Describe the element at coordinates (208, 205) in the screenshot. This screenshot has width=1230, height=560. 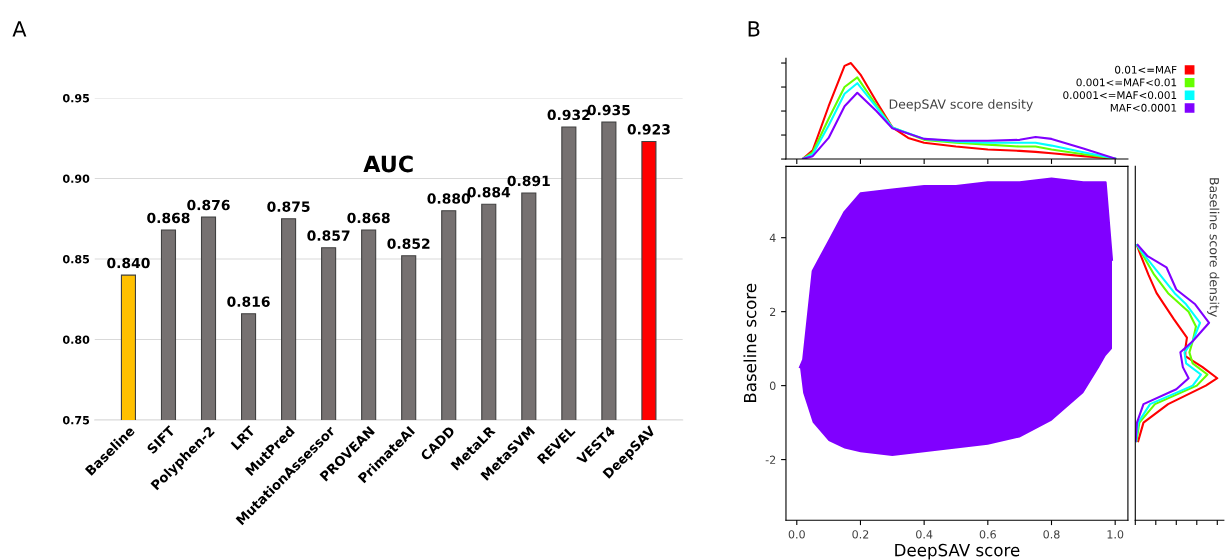
I see `data-label: 0.876` at that location.